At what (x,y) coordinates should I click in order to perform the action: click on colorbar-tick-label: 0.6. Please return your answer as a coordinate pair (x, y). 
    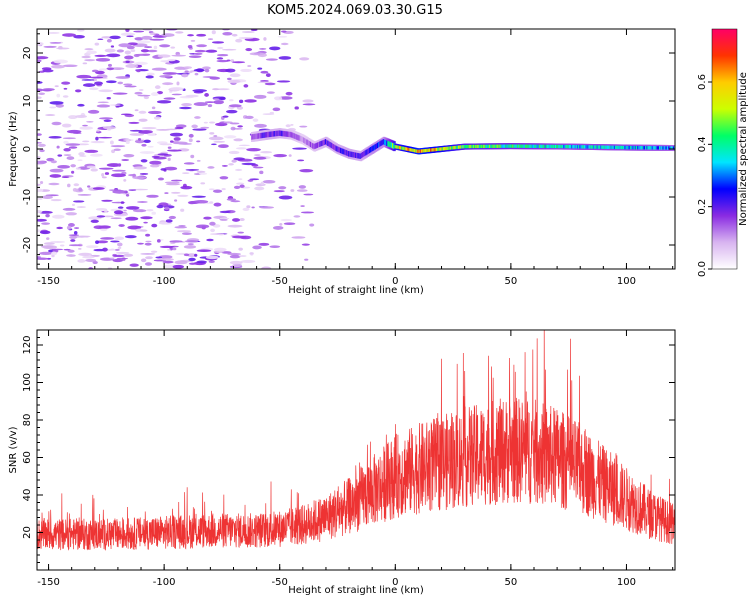
    Looking at the image, I should click on (702, 82).